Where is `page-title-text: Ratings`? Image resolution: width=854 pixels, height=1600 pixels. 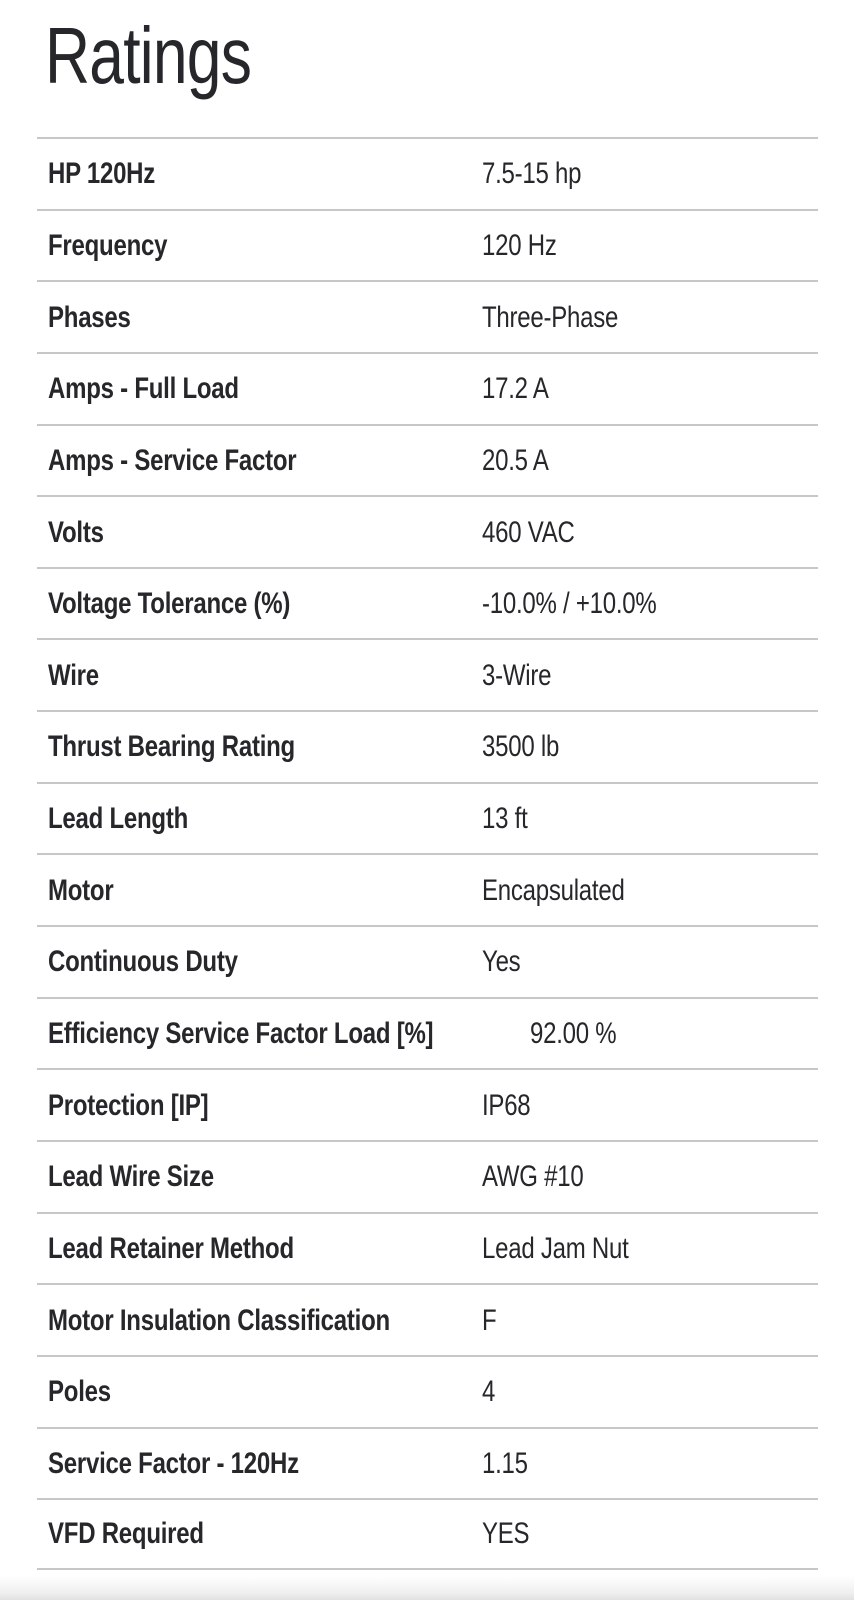
page-title-text: Ratings is located at coordinates (148, 55).